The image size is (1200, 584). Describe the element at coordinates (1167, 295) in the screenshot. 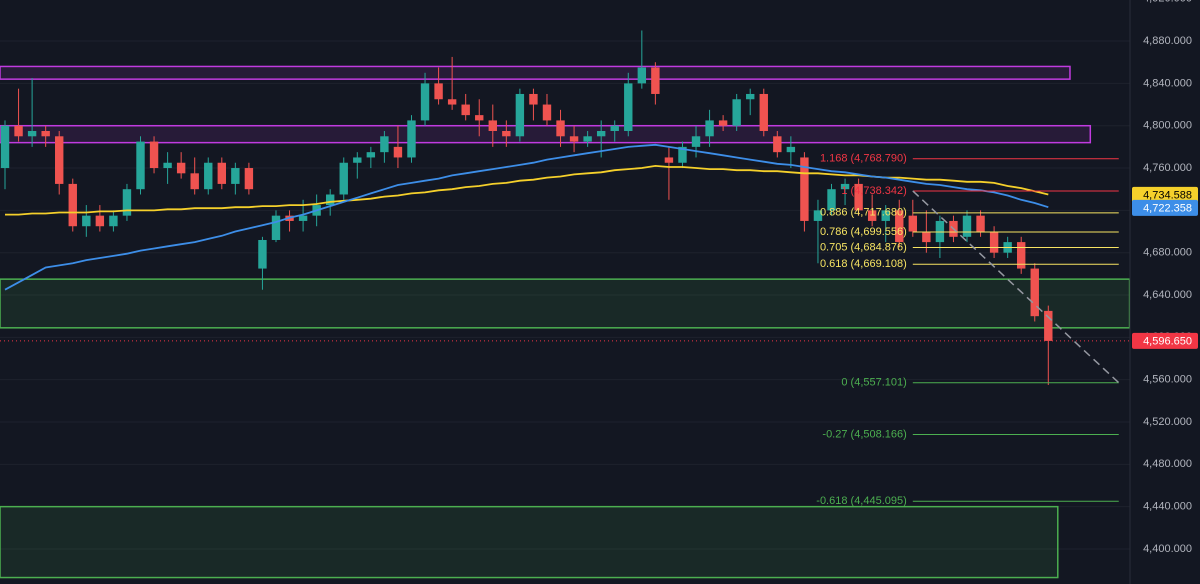

I see `y-tick-label: 4,640.000` at that location.